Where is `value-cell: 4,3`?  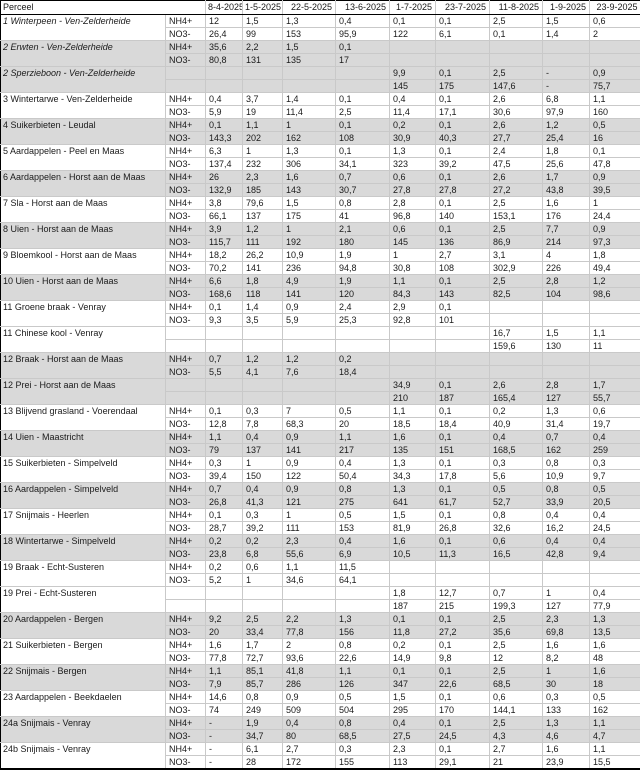 value-cell: 4,3 is located at coordinates (516, 736).